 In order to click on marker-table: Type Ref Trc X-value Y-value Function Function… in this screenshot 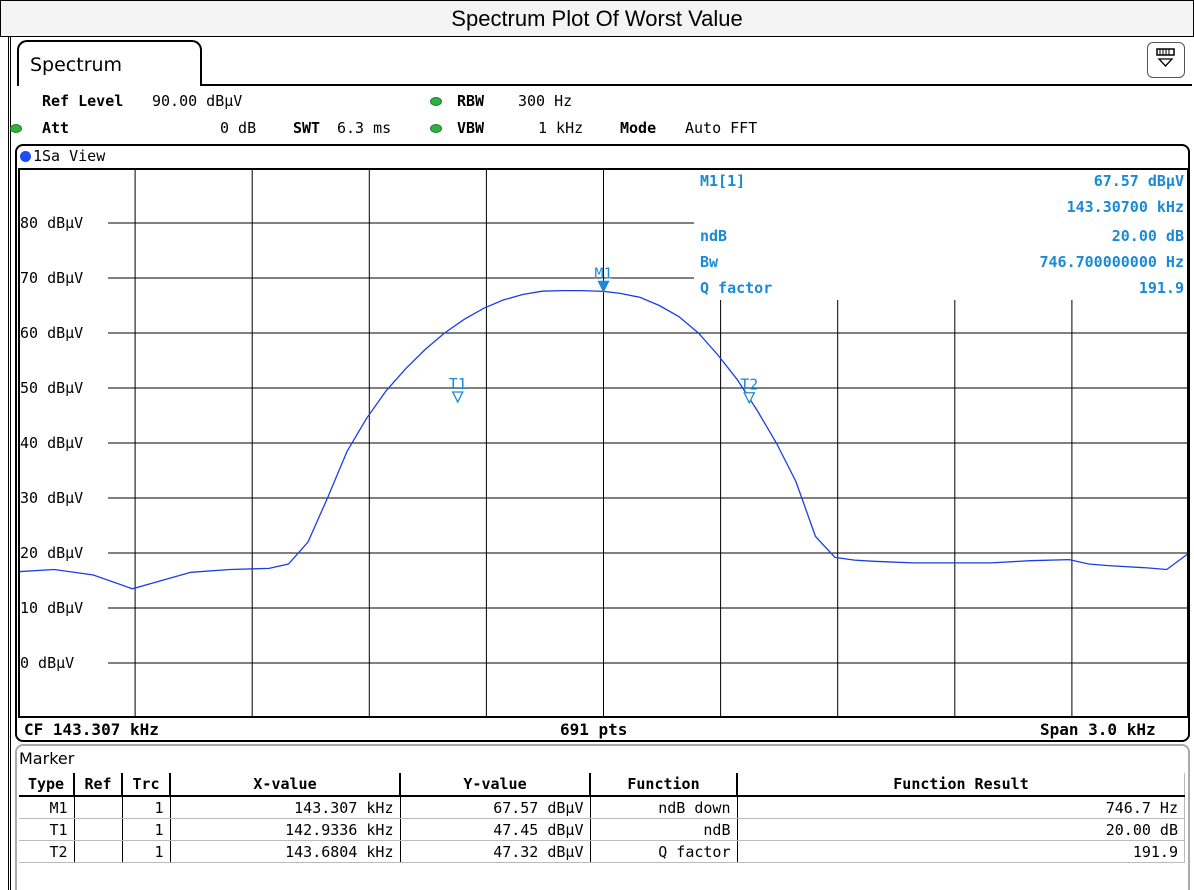, I will do `click(602, 818)`.